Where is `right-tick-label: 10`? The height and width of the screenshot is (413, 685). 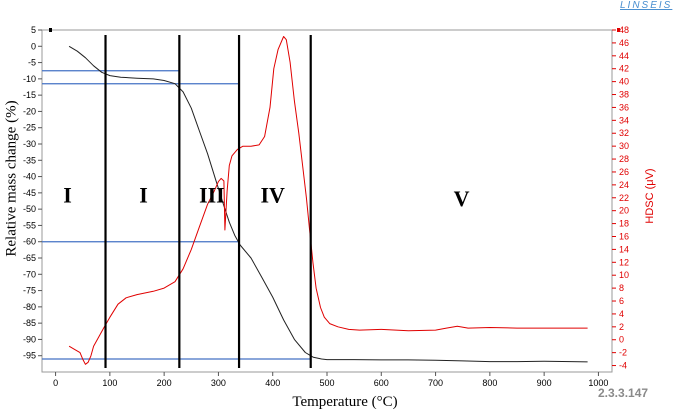 right-tick-label: 10 is located at coordinates (624, 275).